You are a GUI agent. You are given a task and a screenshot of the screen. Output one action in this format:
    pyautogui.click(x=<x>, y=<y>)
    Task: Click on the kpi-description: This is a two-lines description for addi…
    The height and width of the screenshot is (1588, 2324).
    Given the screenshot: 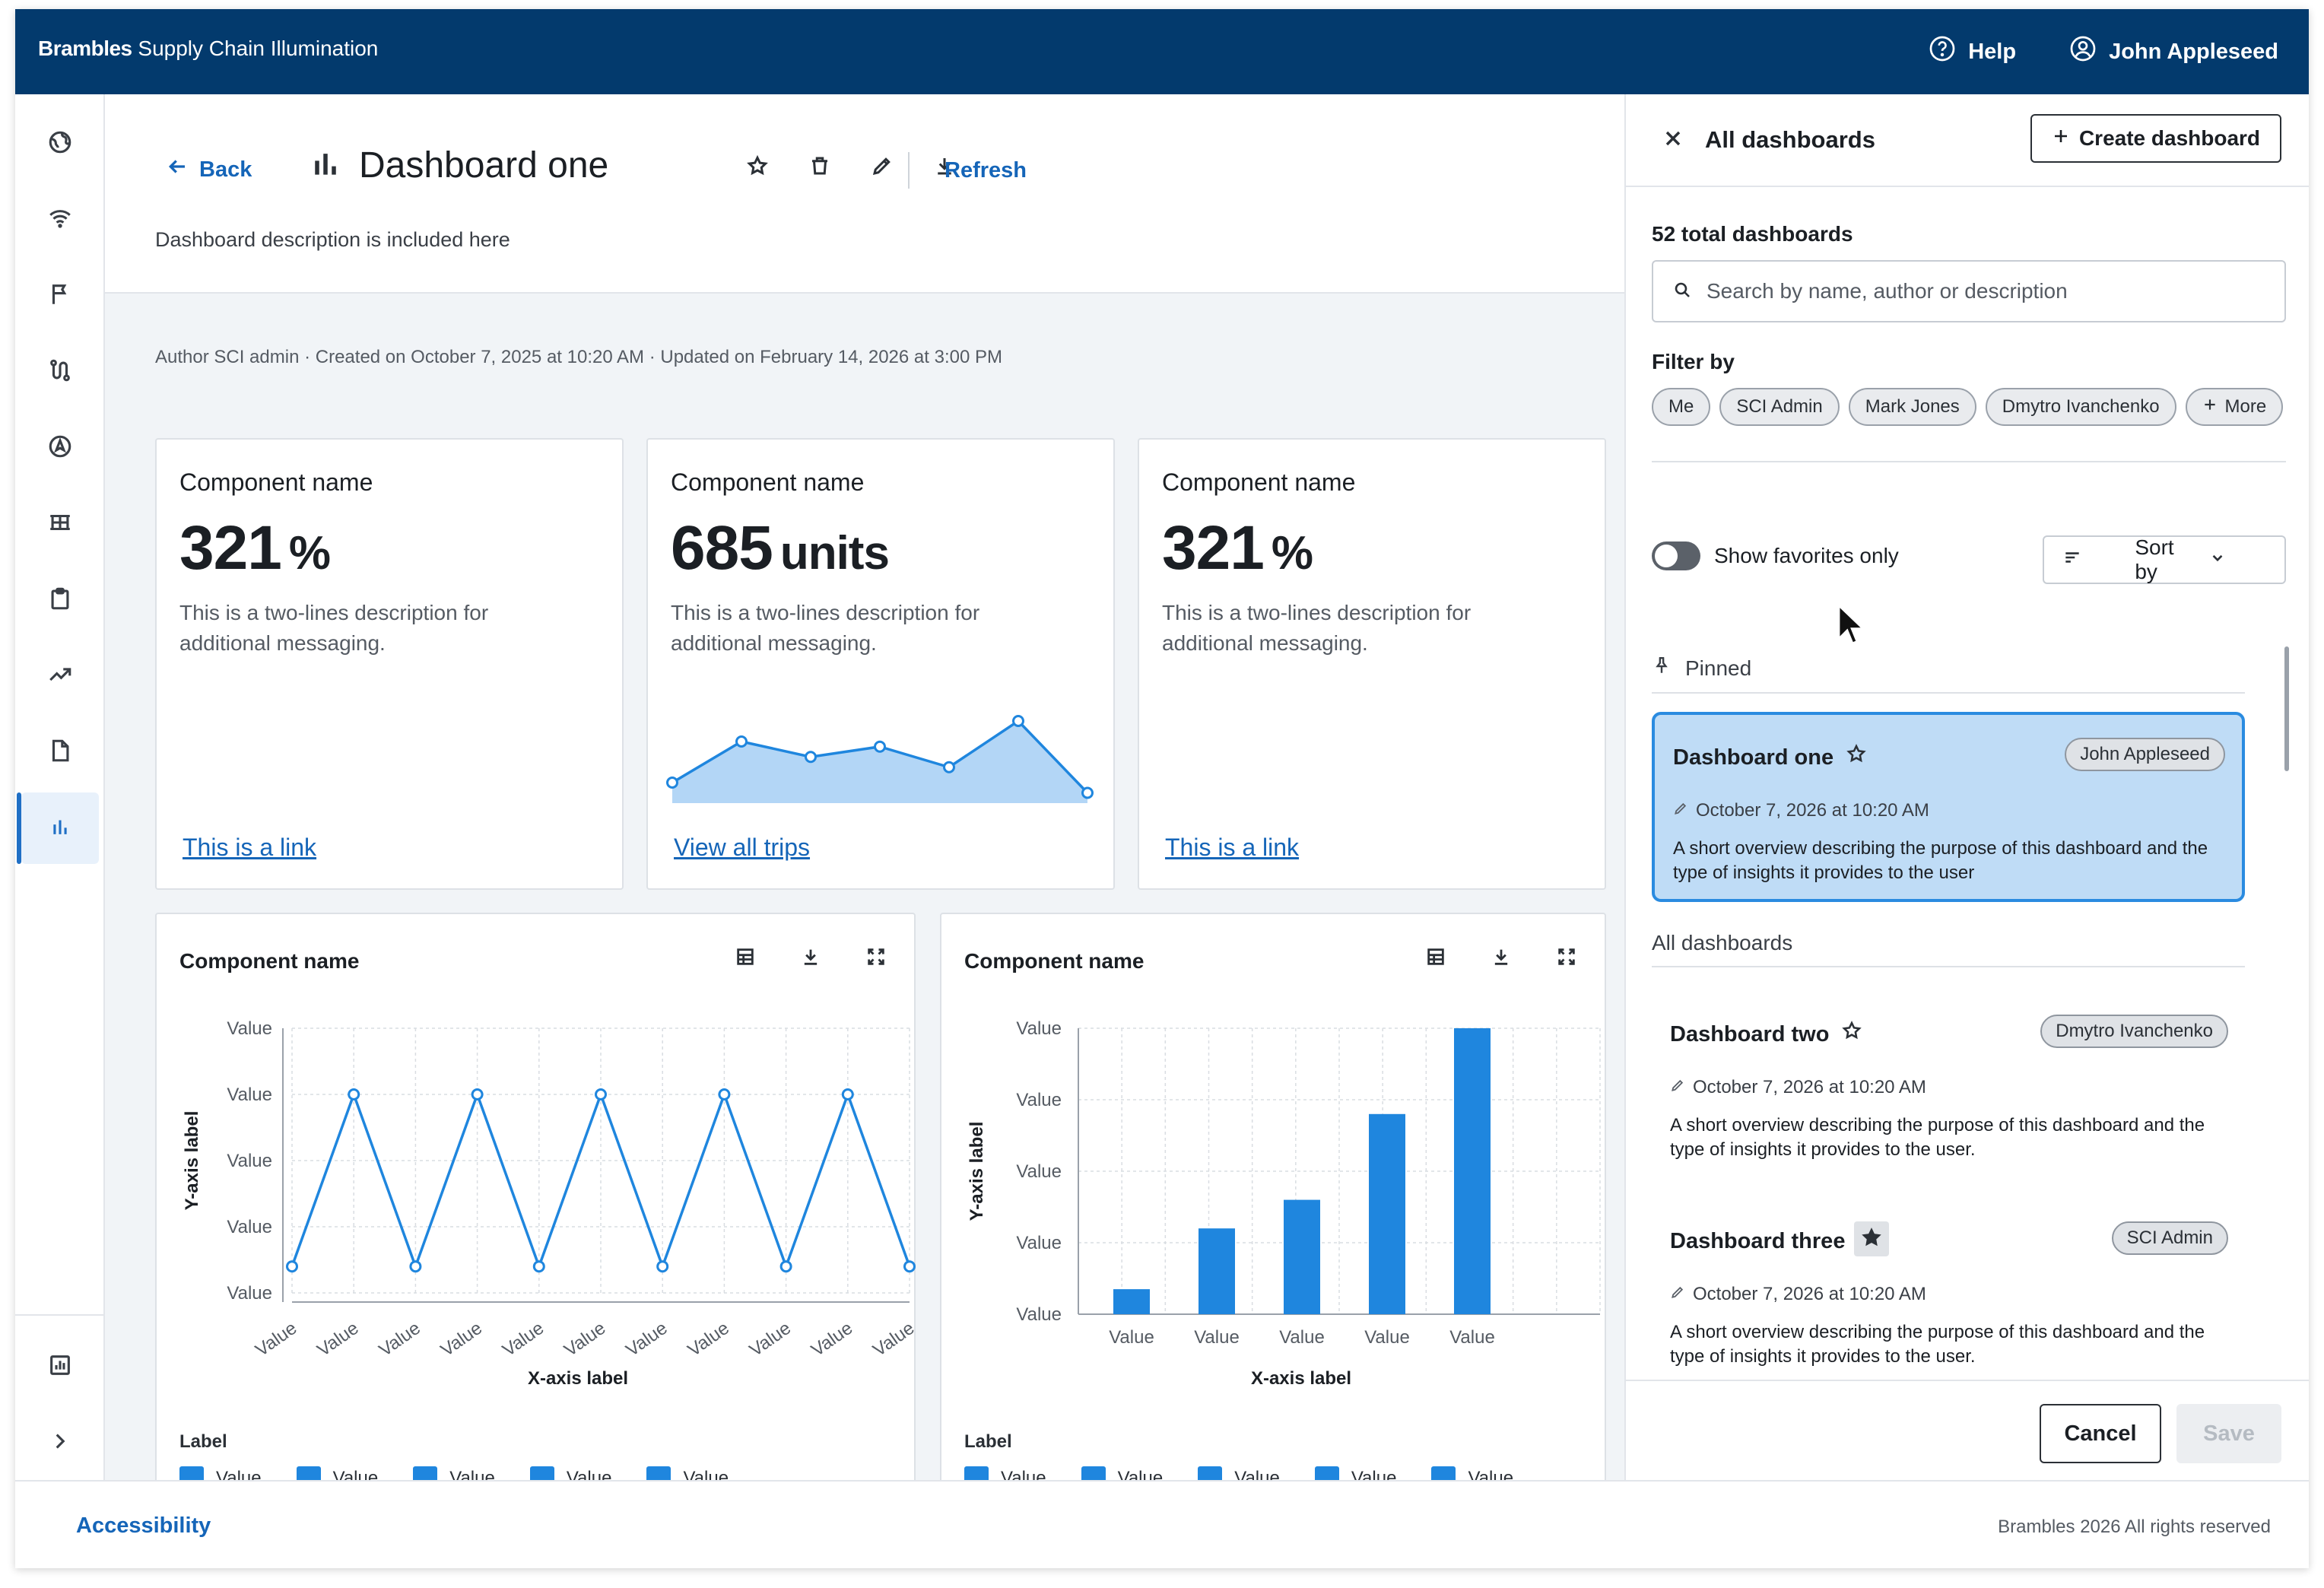 What is the action you would take?
    pyautogui.click(x=826, y=628)
    